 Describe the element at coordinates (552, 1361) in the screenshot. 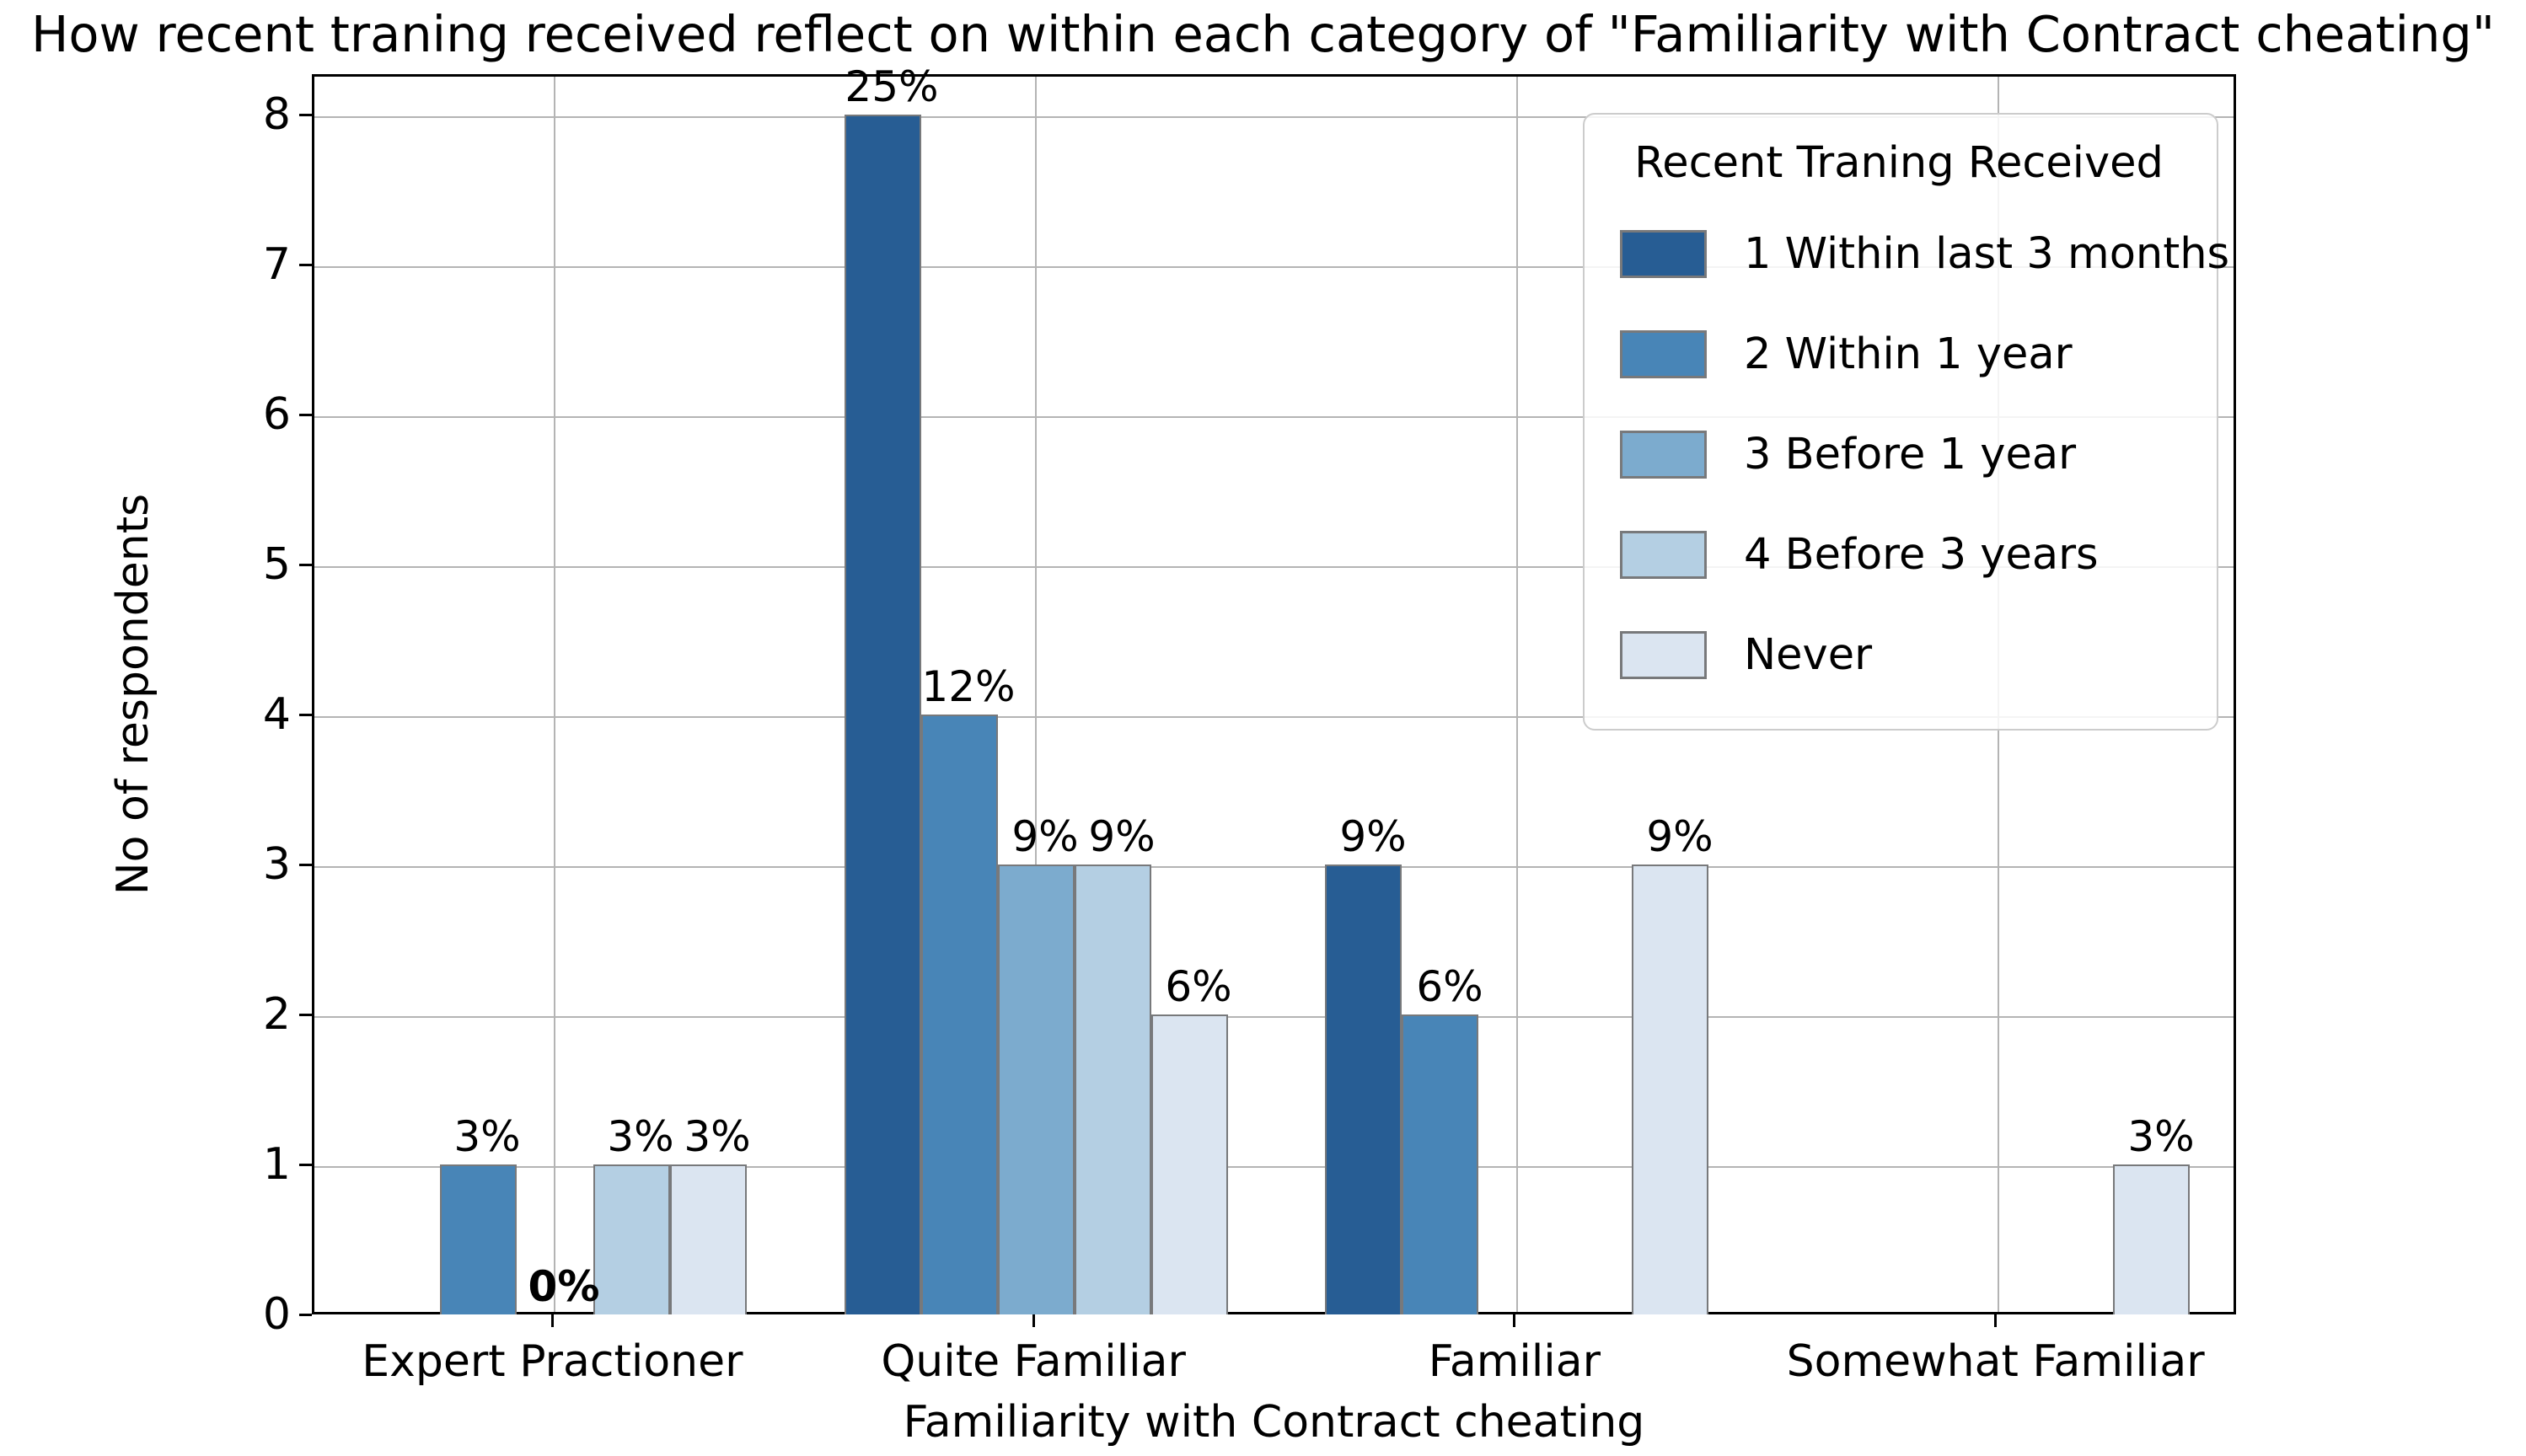

I see `x-tick-label: Expert Practioner` at that location.